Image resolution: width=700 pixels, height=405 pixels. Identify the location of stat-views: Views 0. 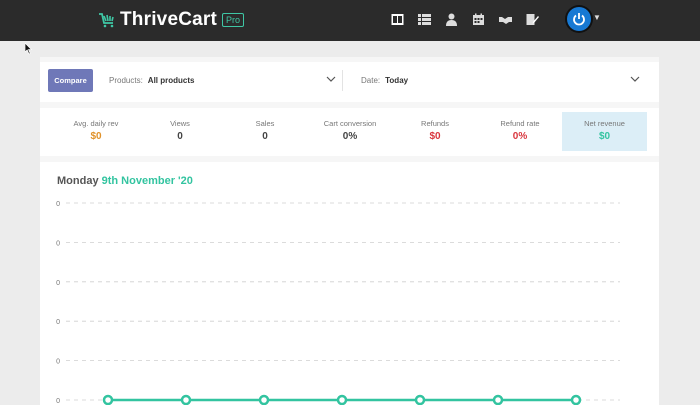
(180, 127).